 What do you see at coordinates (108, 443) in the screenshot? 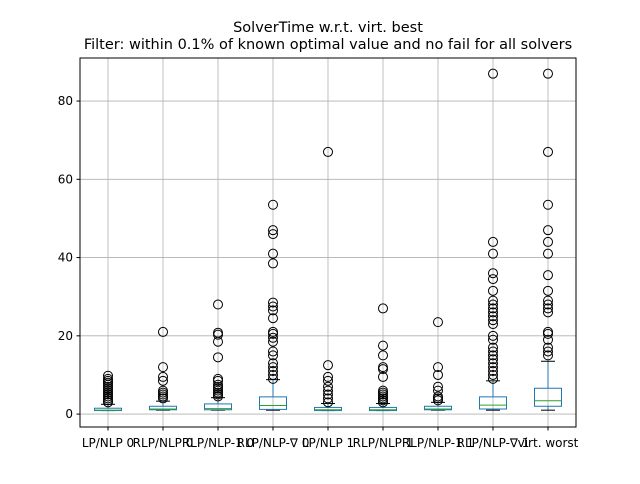
I see `x-tick-label: LP/NLP 0` at bounding box center [108, 443].